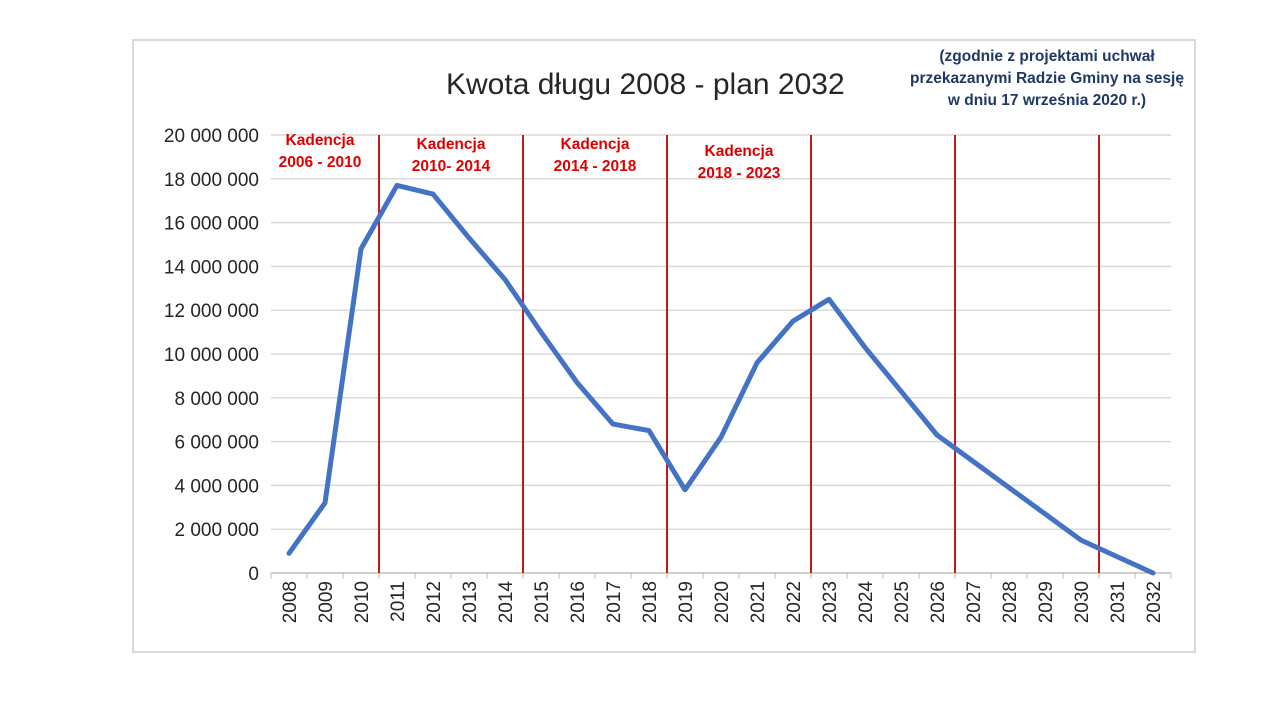 This screenshot has width=1280, height=720. I want to click on y-tick-label: 6 000 000, so click(216, 443).